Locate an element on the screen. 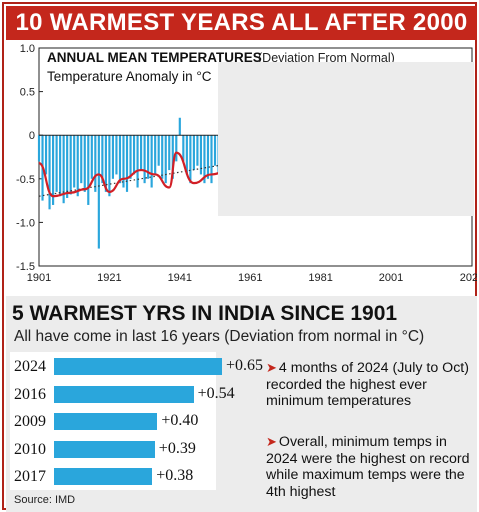 This screenshot has height=512, width=479. y-tick-label: -0.5 is located at coordinates (25, 180).